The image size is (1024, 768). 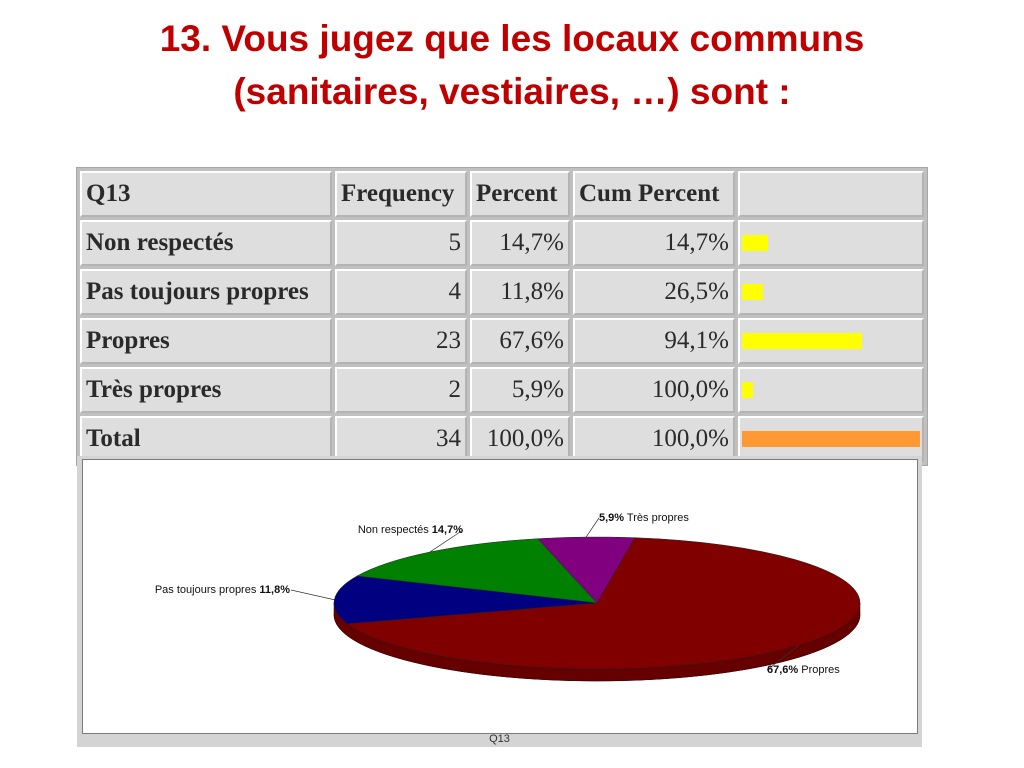 I want to click on total-bar, so click(x=831, y=439).